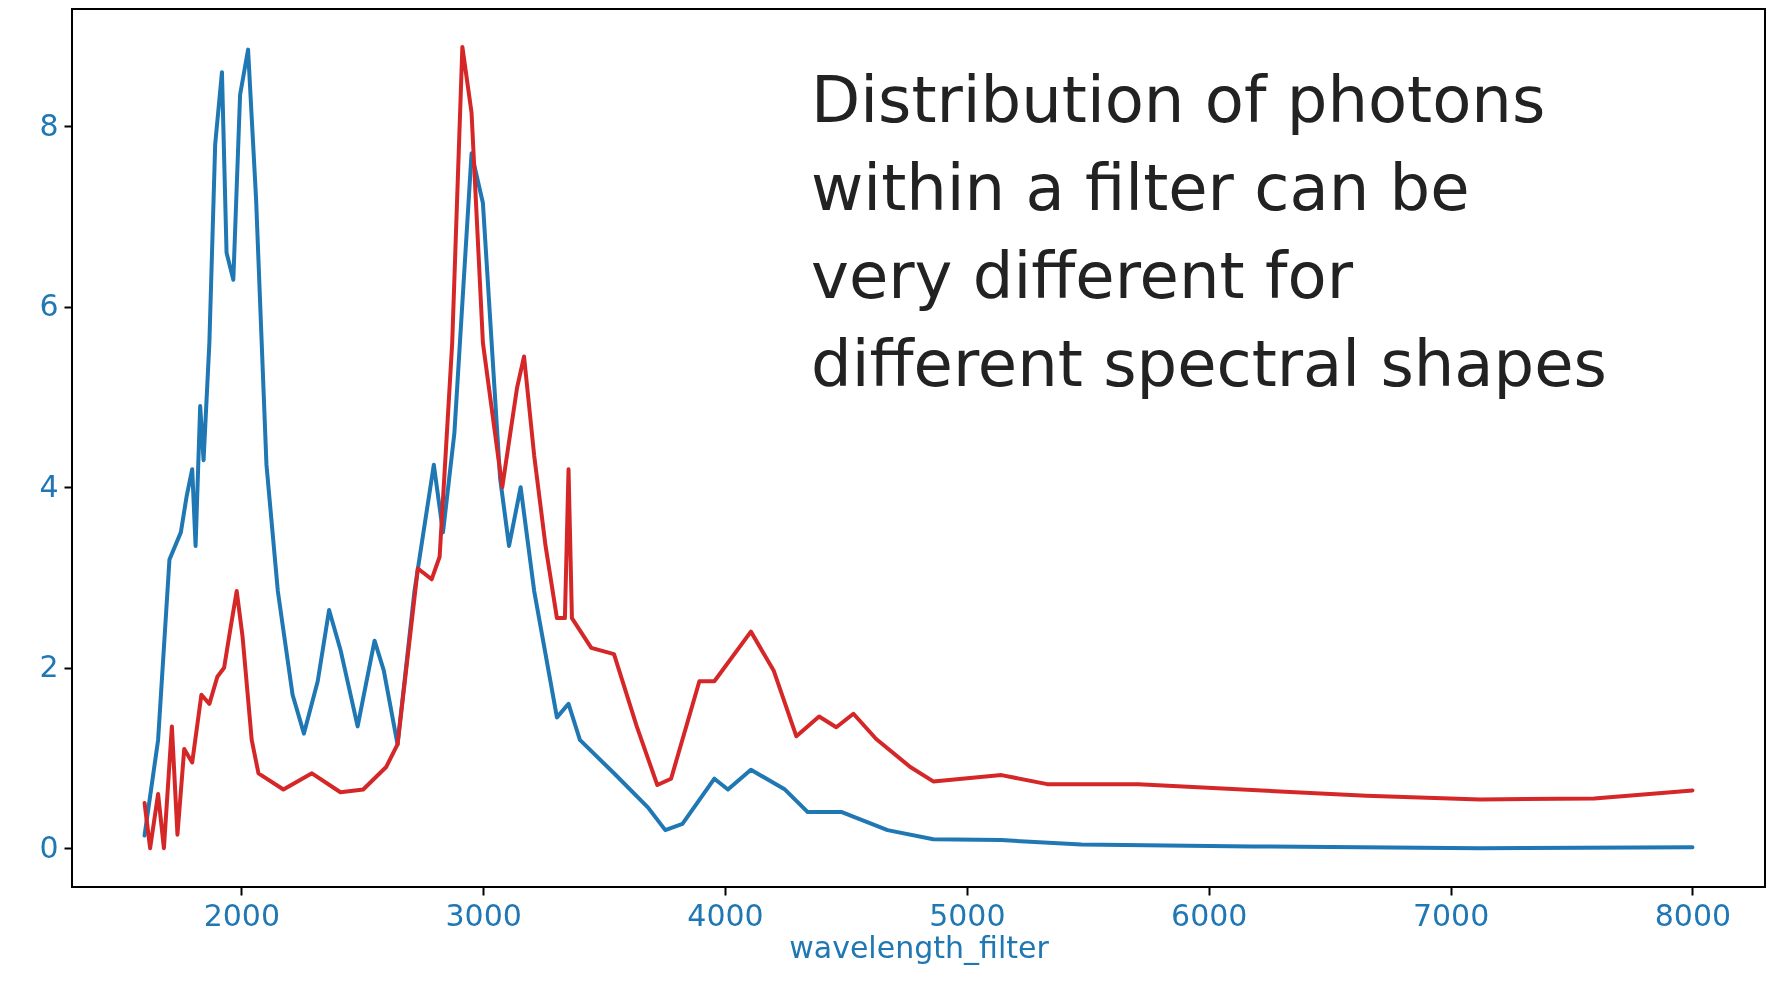 Image resolution: width=1783 pixels, height=994 pixels. What do you see at coordinates (49, 667) in the screenshot?
I see `y-tick-label: 2` at bounding box center [49, 667].